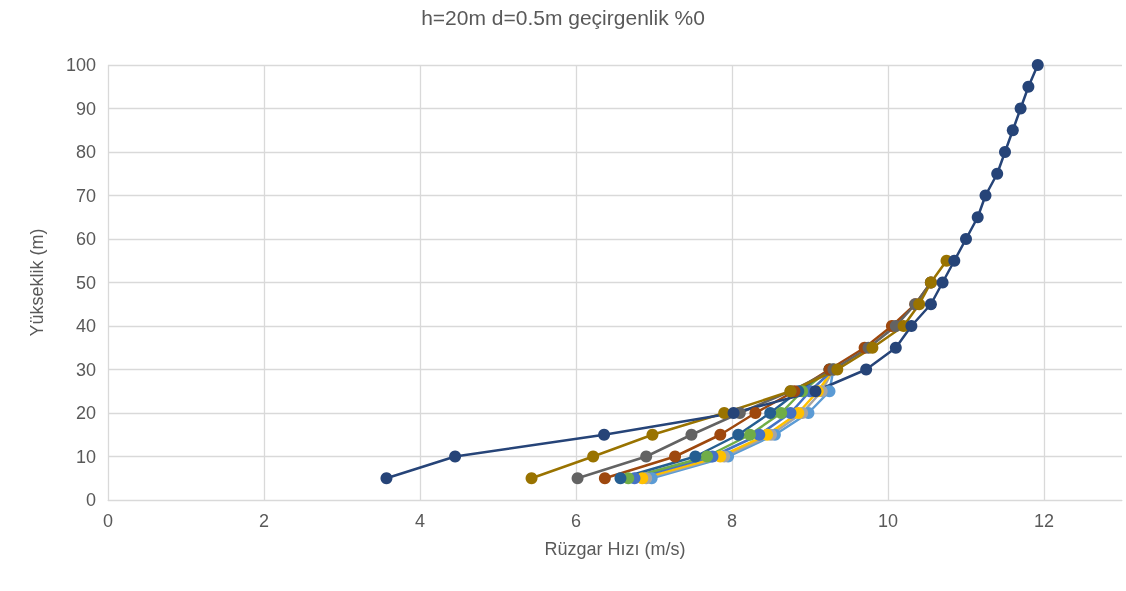 The height and width of the screenshot is (591, 1126). Describe the element at coordinates (420, 521) in the screenshot. I see `x-tick-label: 4` at that location.